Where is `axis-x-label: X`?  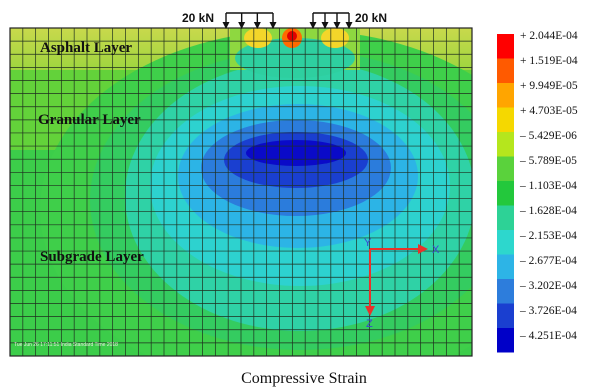
axis-x-label: X is located at coordinates (436, 250).